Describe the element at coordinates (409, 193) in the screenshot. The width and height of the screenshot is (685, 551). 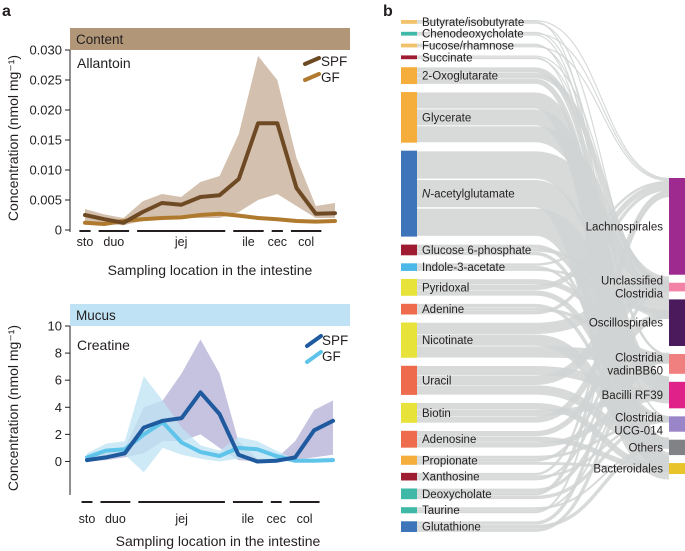
I see `source-node-n-acetylglutamate` at that location.